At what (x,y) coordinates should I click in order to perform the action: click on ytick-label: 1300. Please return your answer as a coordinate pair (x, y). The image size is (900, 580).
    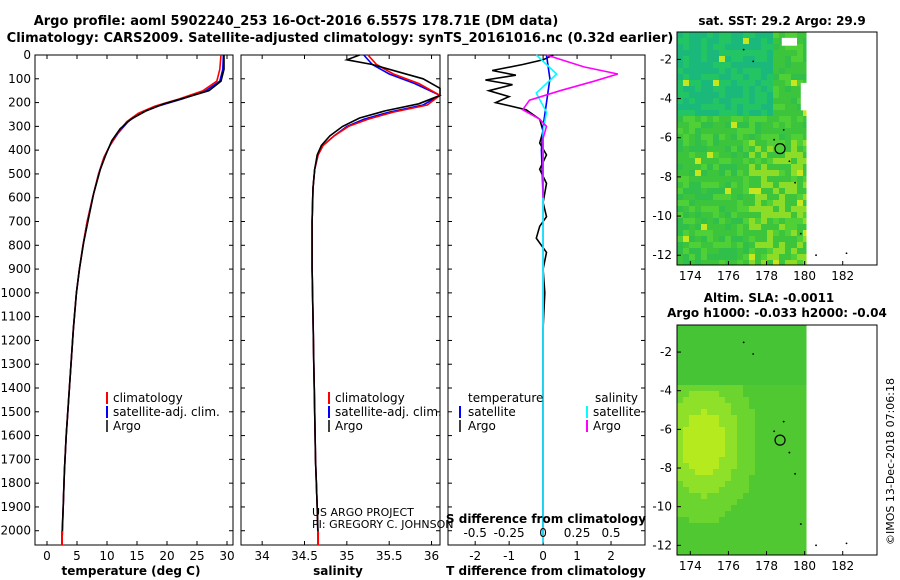
    Looking at the image, I should click on (15, 364).